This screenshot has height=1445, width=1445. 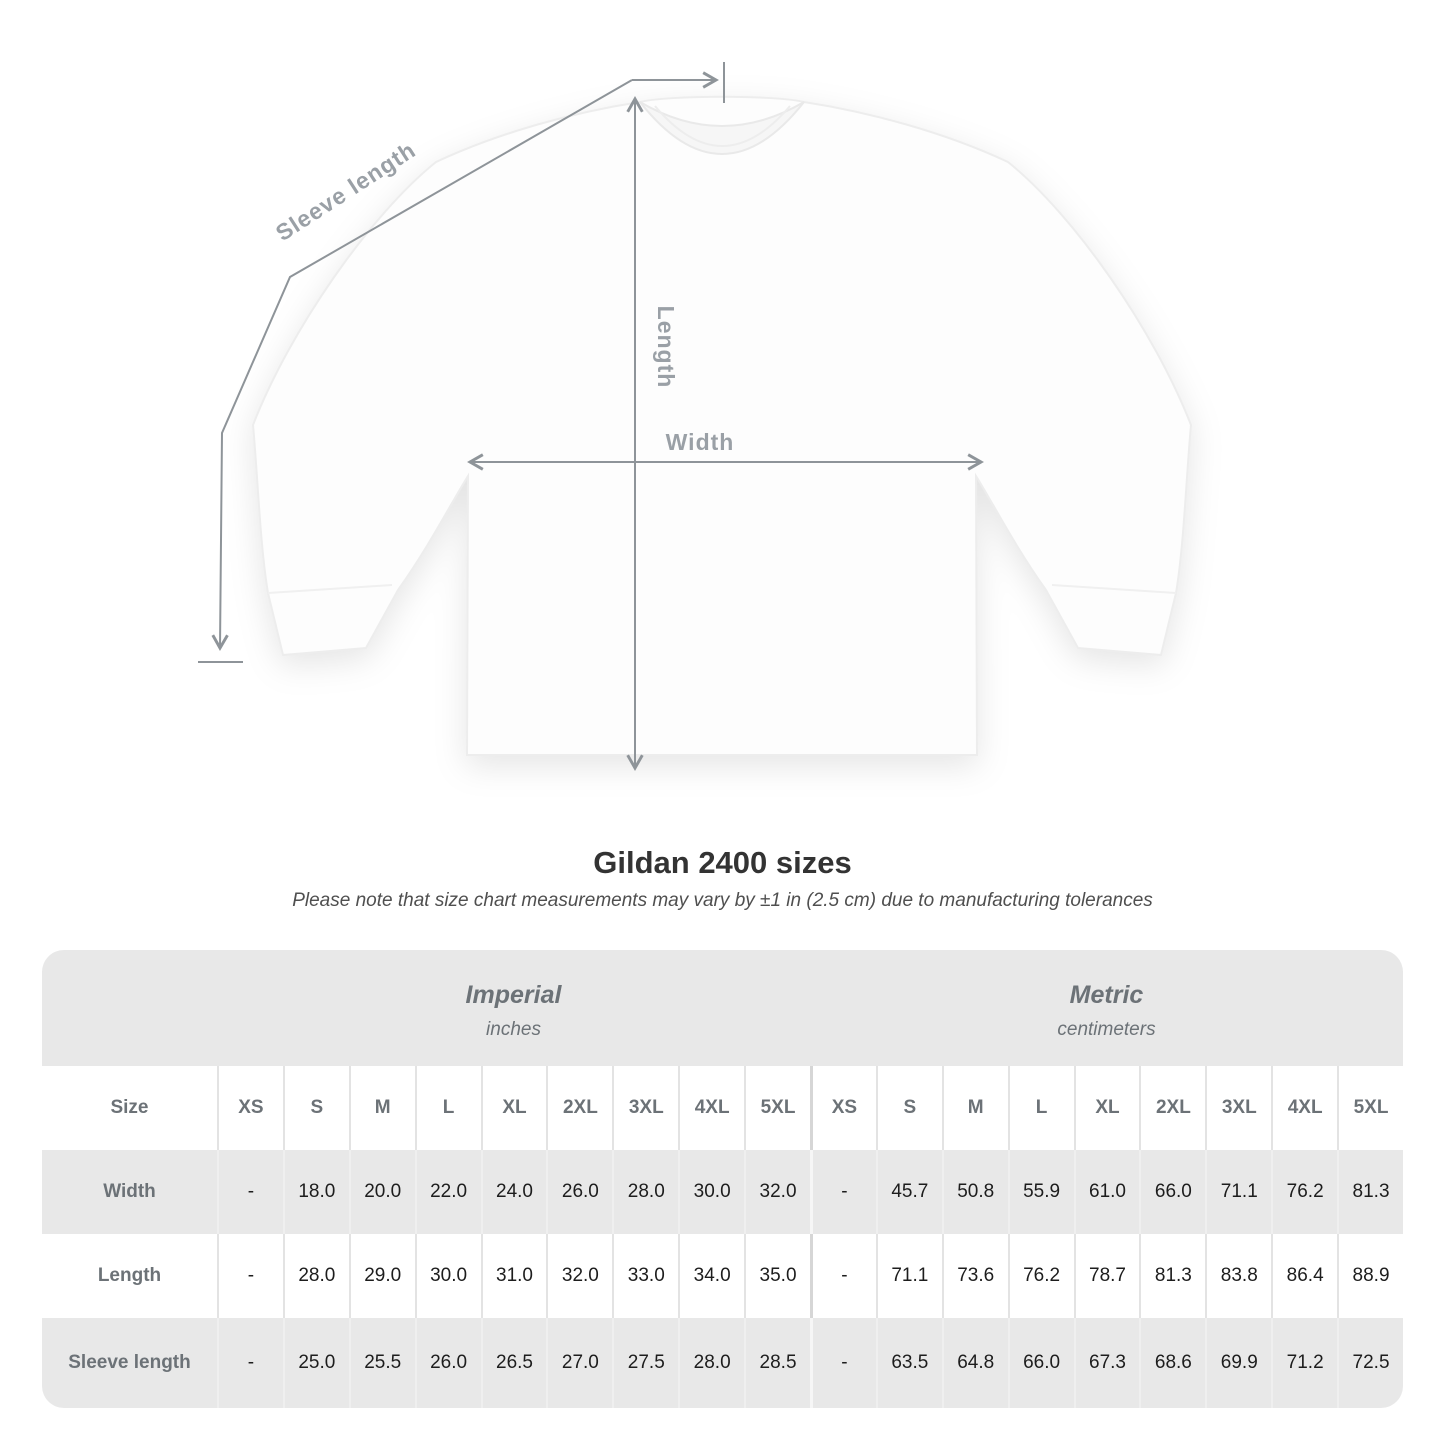 I want to click on group-title: Imperial, so click(x=513, y=995).